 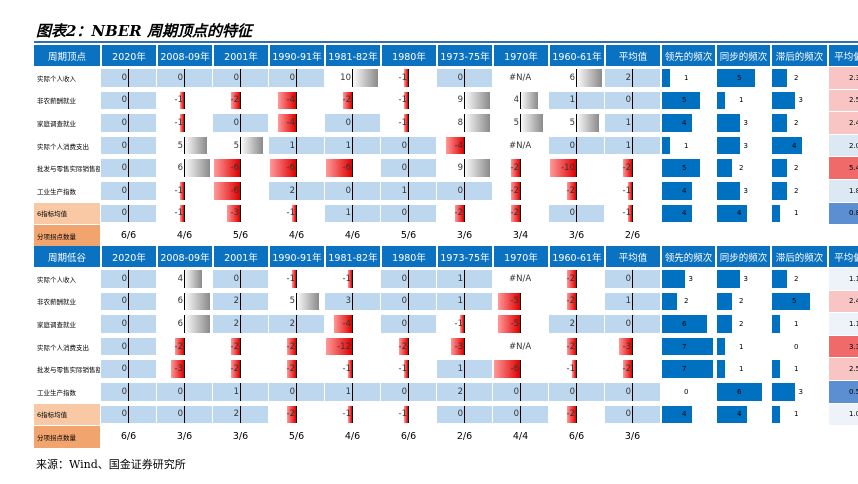 What do you see at coordinates (843, 145) in the screenshot?
I see `average-deviation-cell: 2.0` at bounding box center [843, 145].